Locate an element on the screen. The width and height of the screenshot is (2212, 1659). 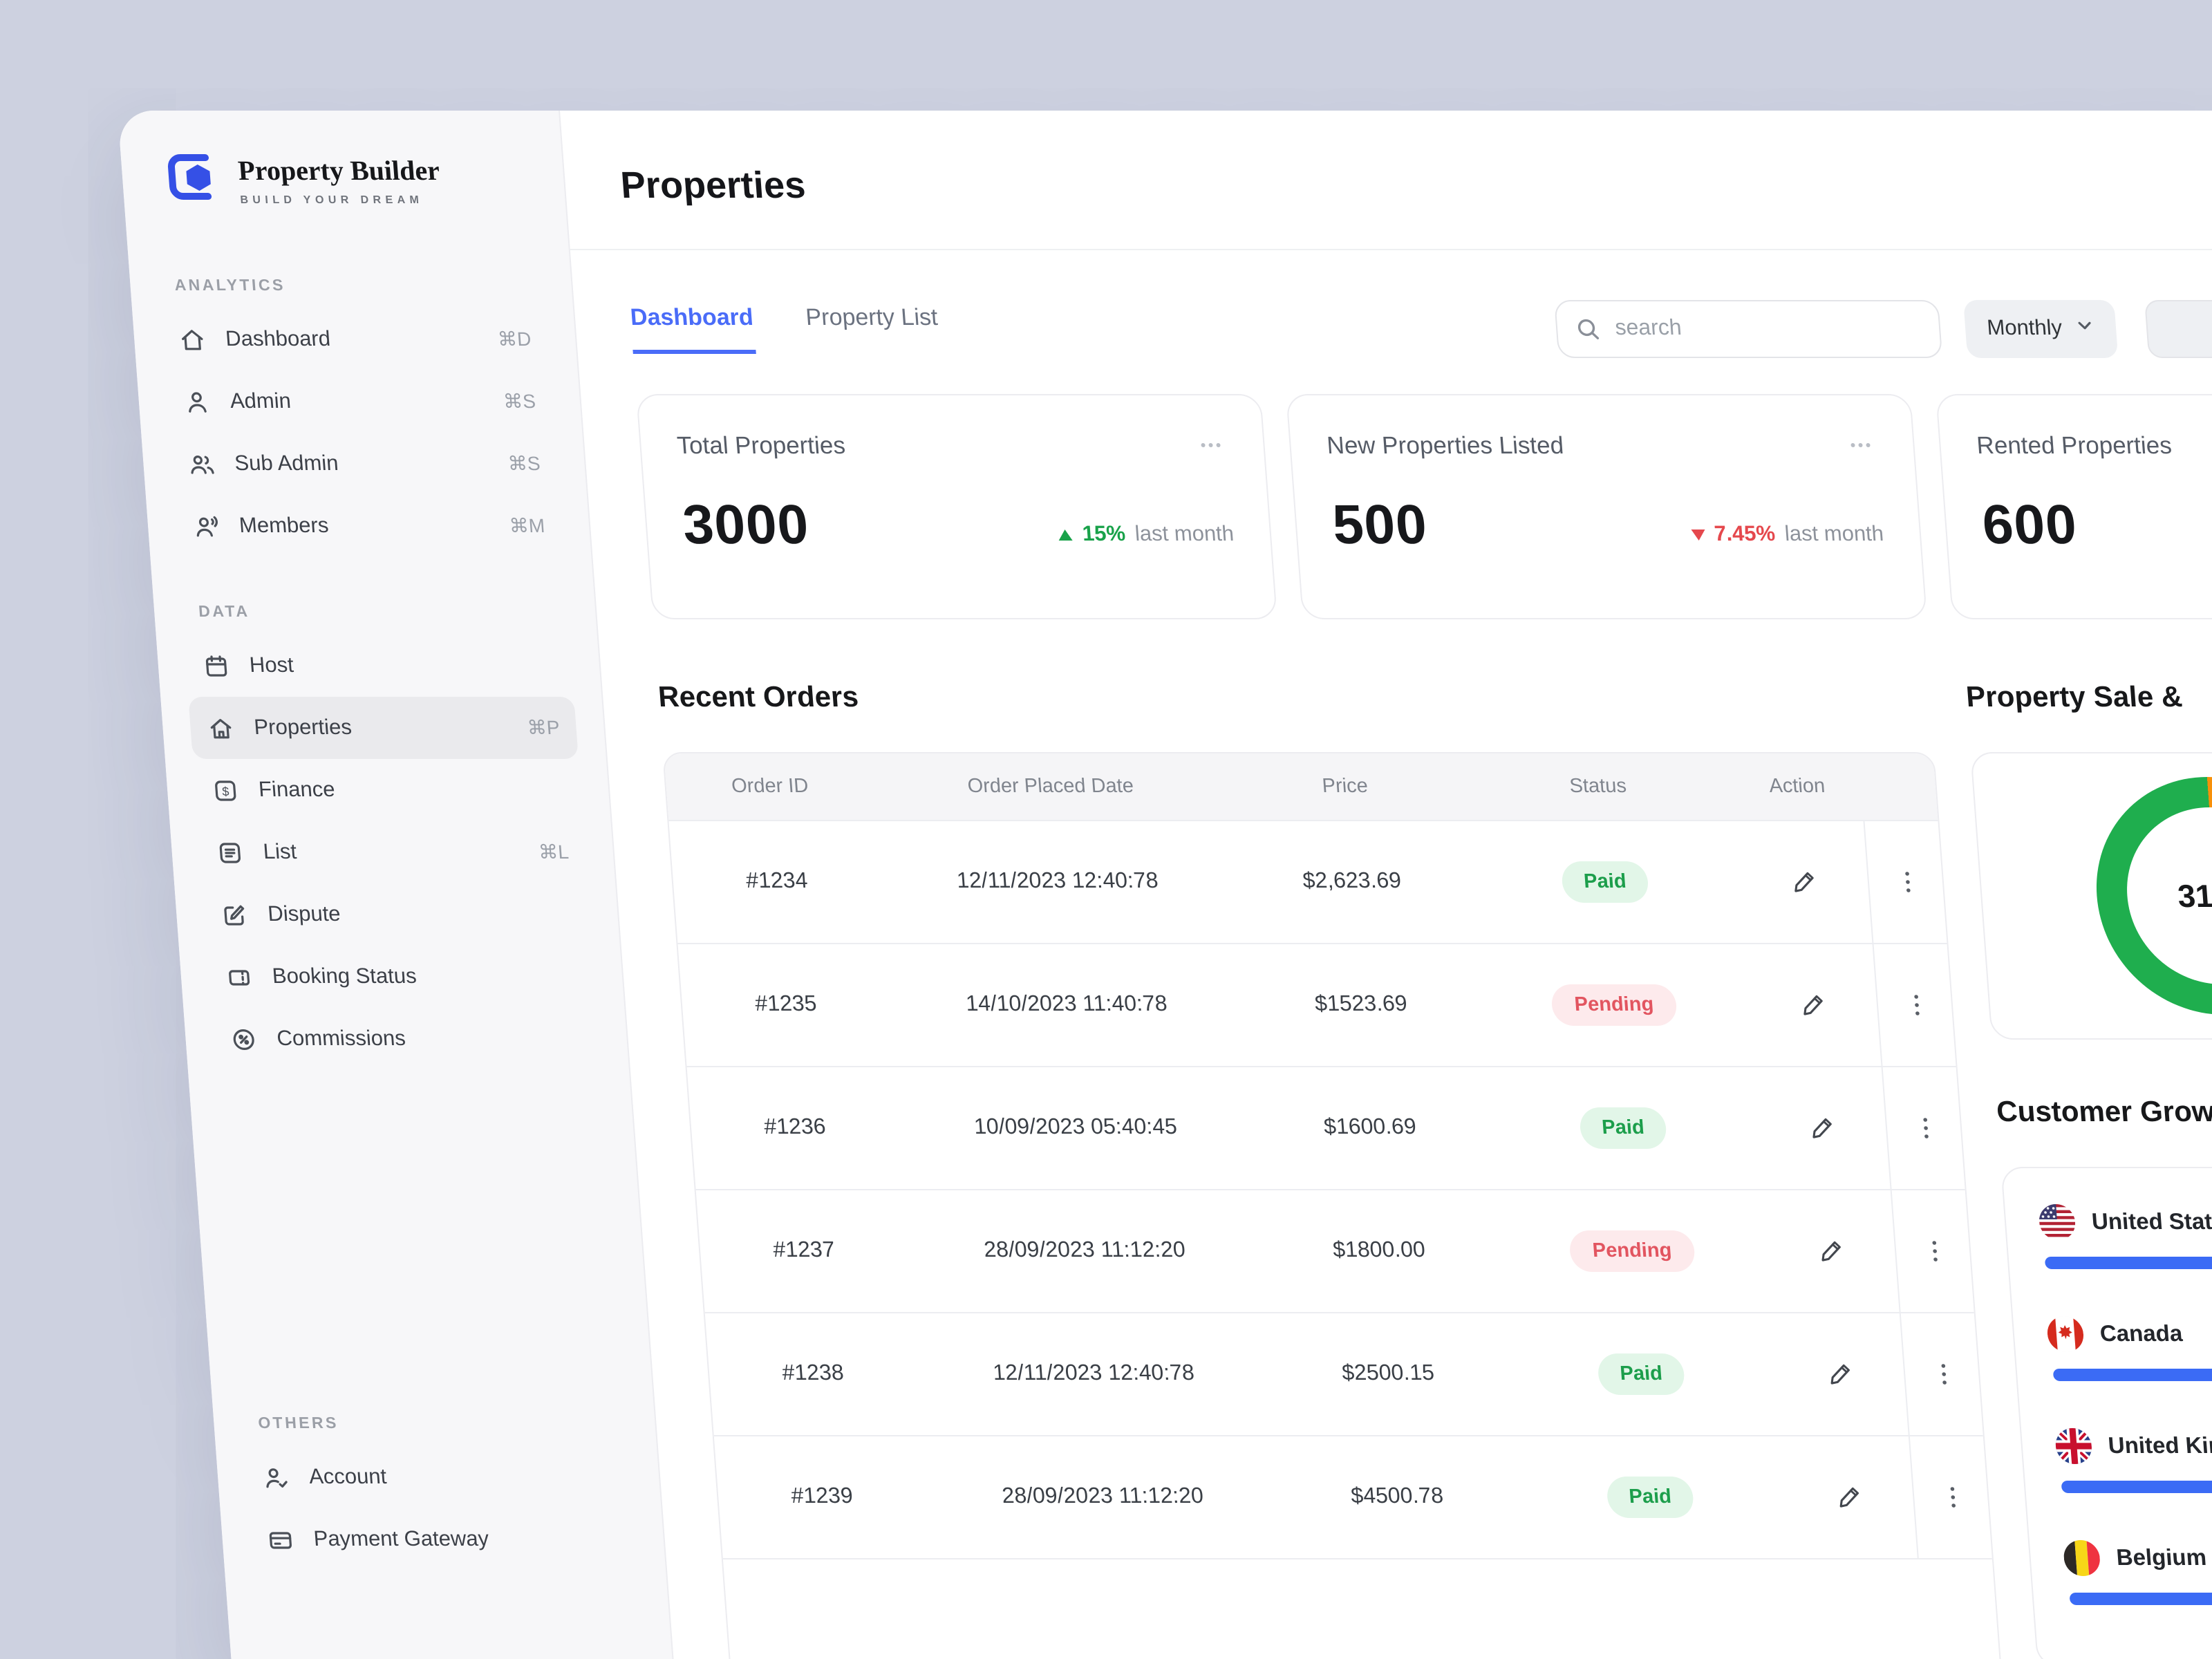
country-name: United Kingdom is located at coordinates (2159, 1446).